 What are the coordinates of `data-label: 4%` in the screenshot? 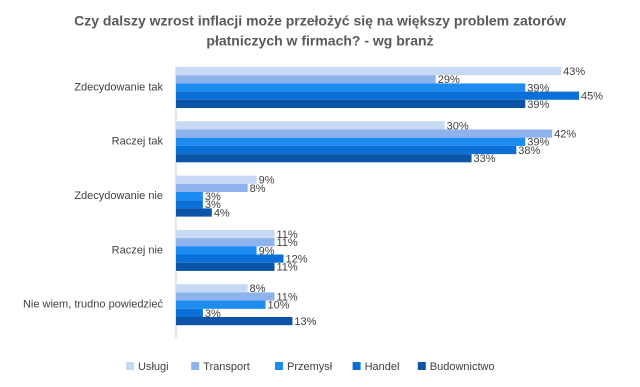 It's located at (222, 213).